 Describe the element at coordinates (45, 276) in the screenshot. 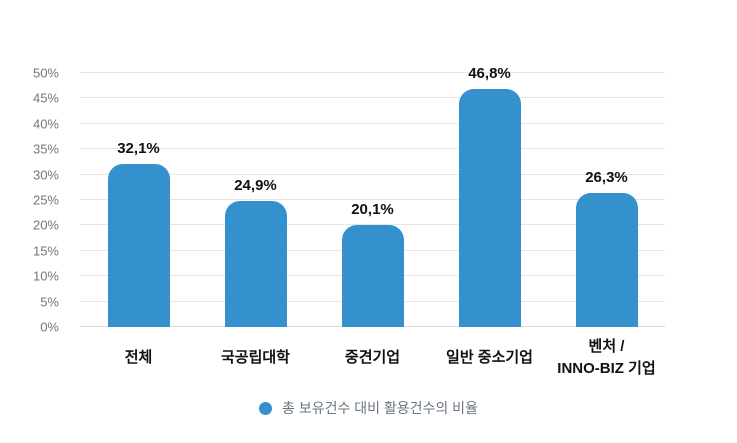

I see `y-axis-tick-label: 10%` at that location.